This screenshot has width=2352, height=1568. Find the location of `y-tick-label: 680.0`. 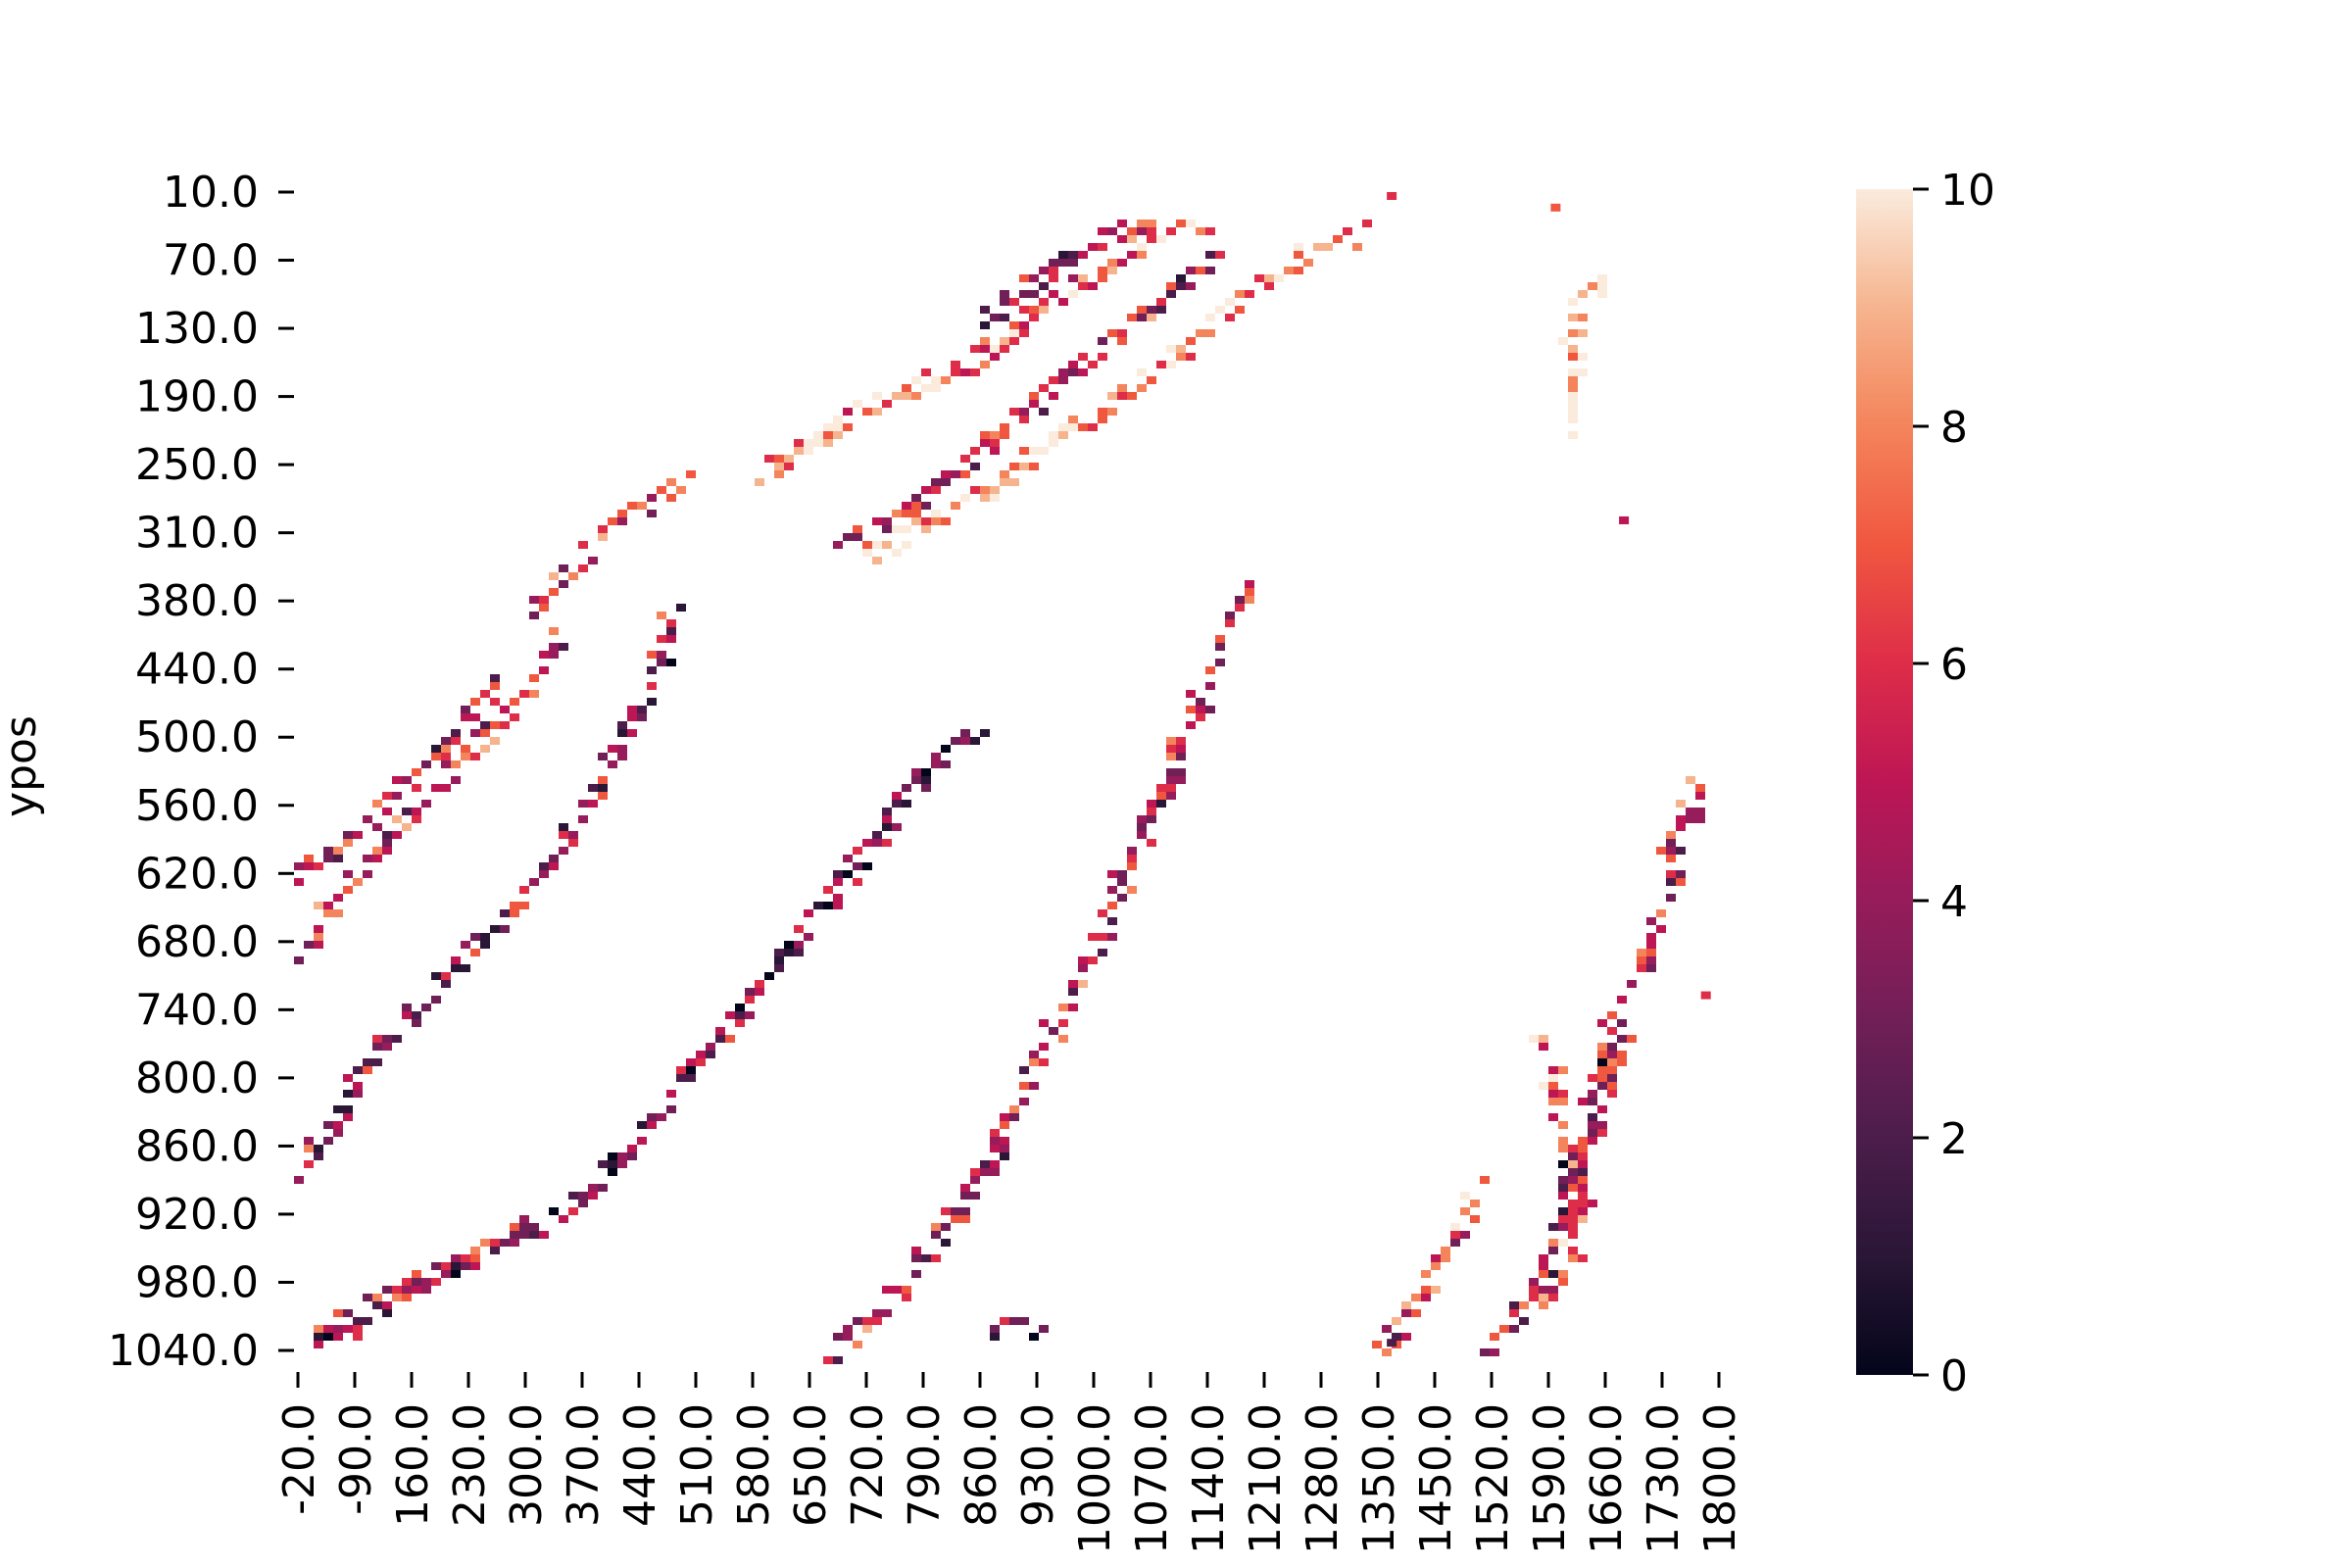

y-tick-label: 680.0 is located at coordinates (197, 942).